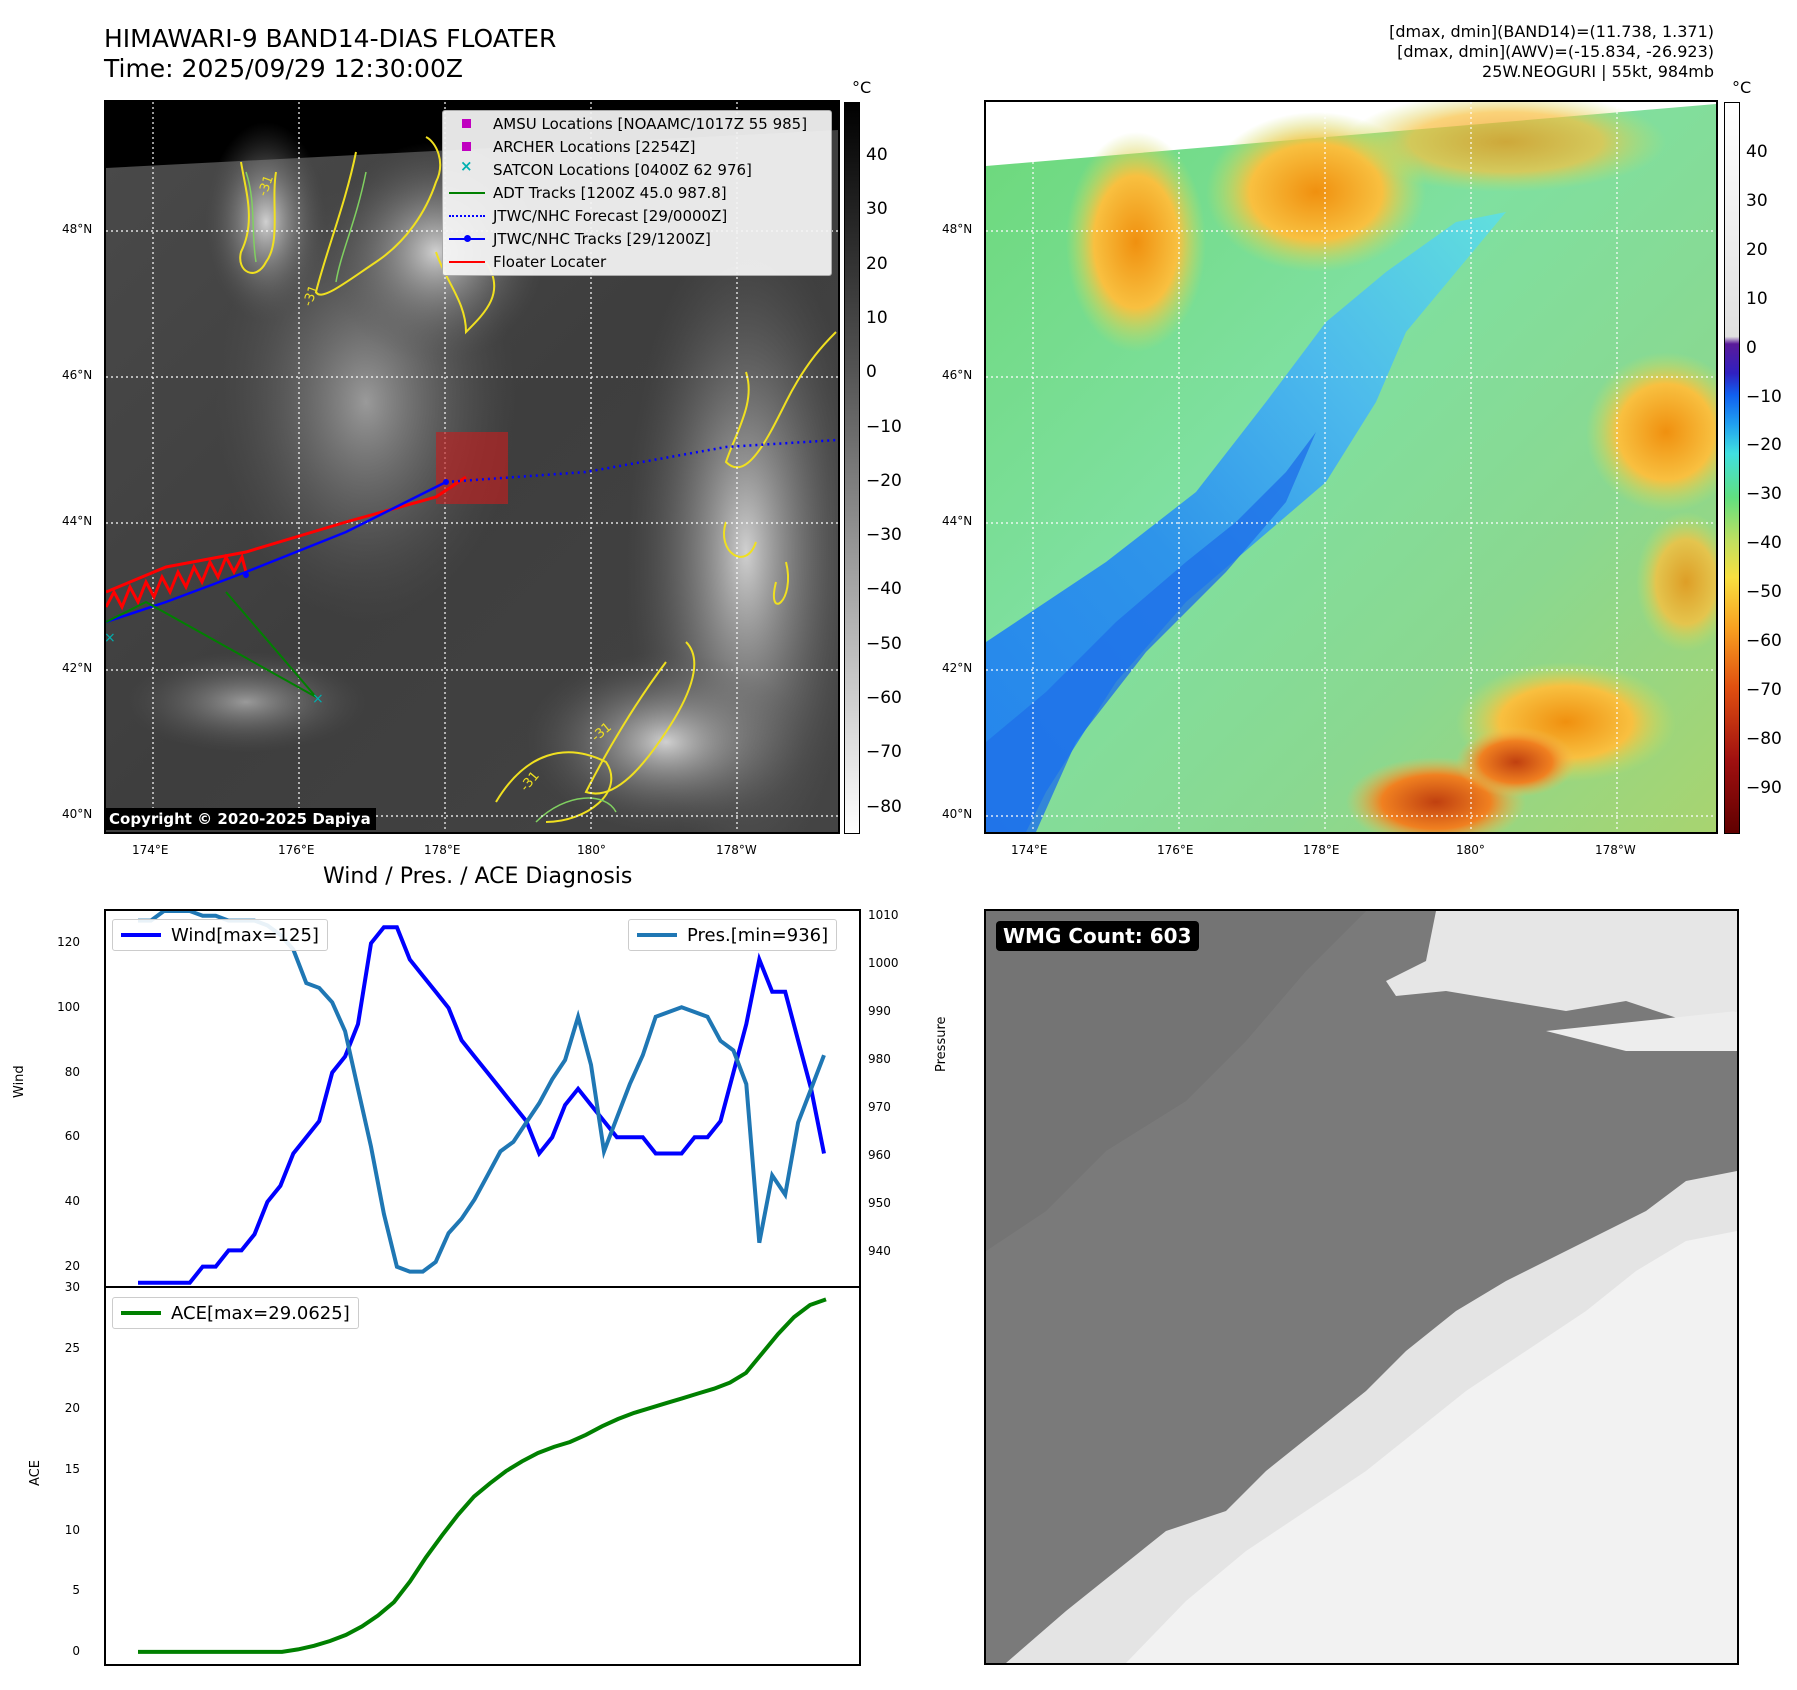 The width and height of the screenshot is (1797, 1690). What do you see at coordinates (637, 239) in the screenshot?
I see `legend-item-jtwc: JTWC/NHC Tracks [29/1200Z]` at bounding box center [637, 239].